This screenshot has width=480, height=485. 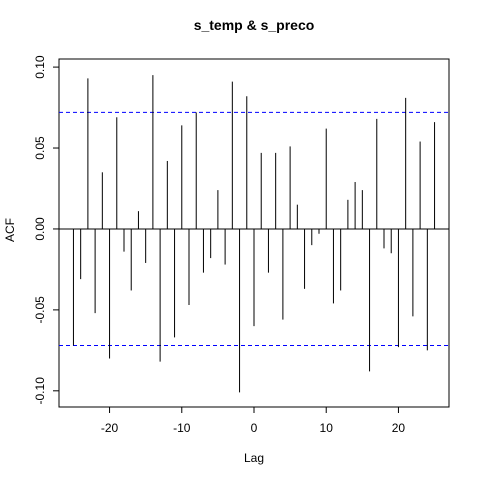 I want to click on y-tick-label: -0.10, so click(x=40, y=391).